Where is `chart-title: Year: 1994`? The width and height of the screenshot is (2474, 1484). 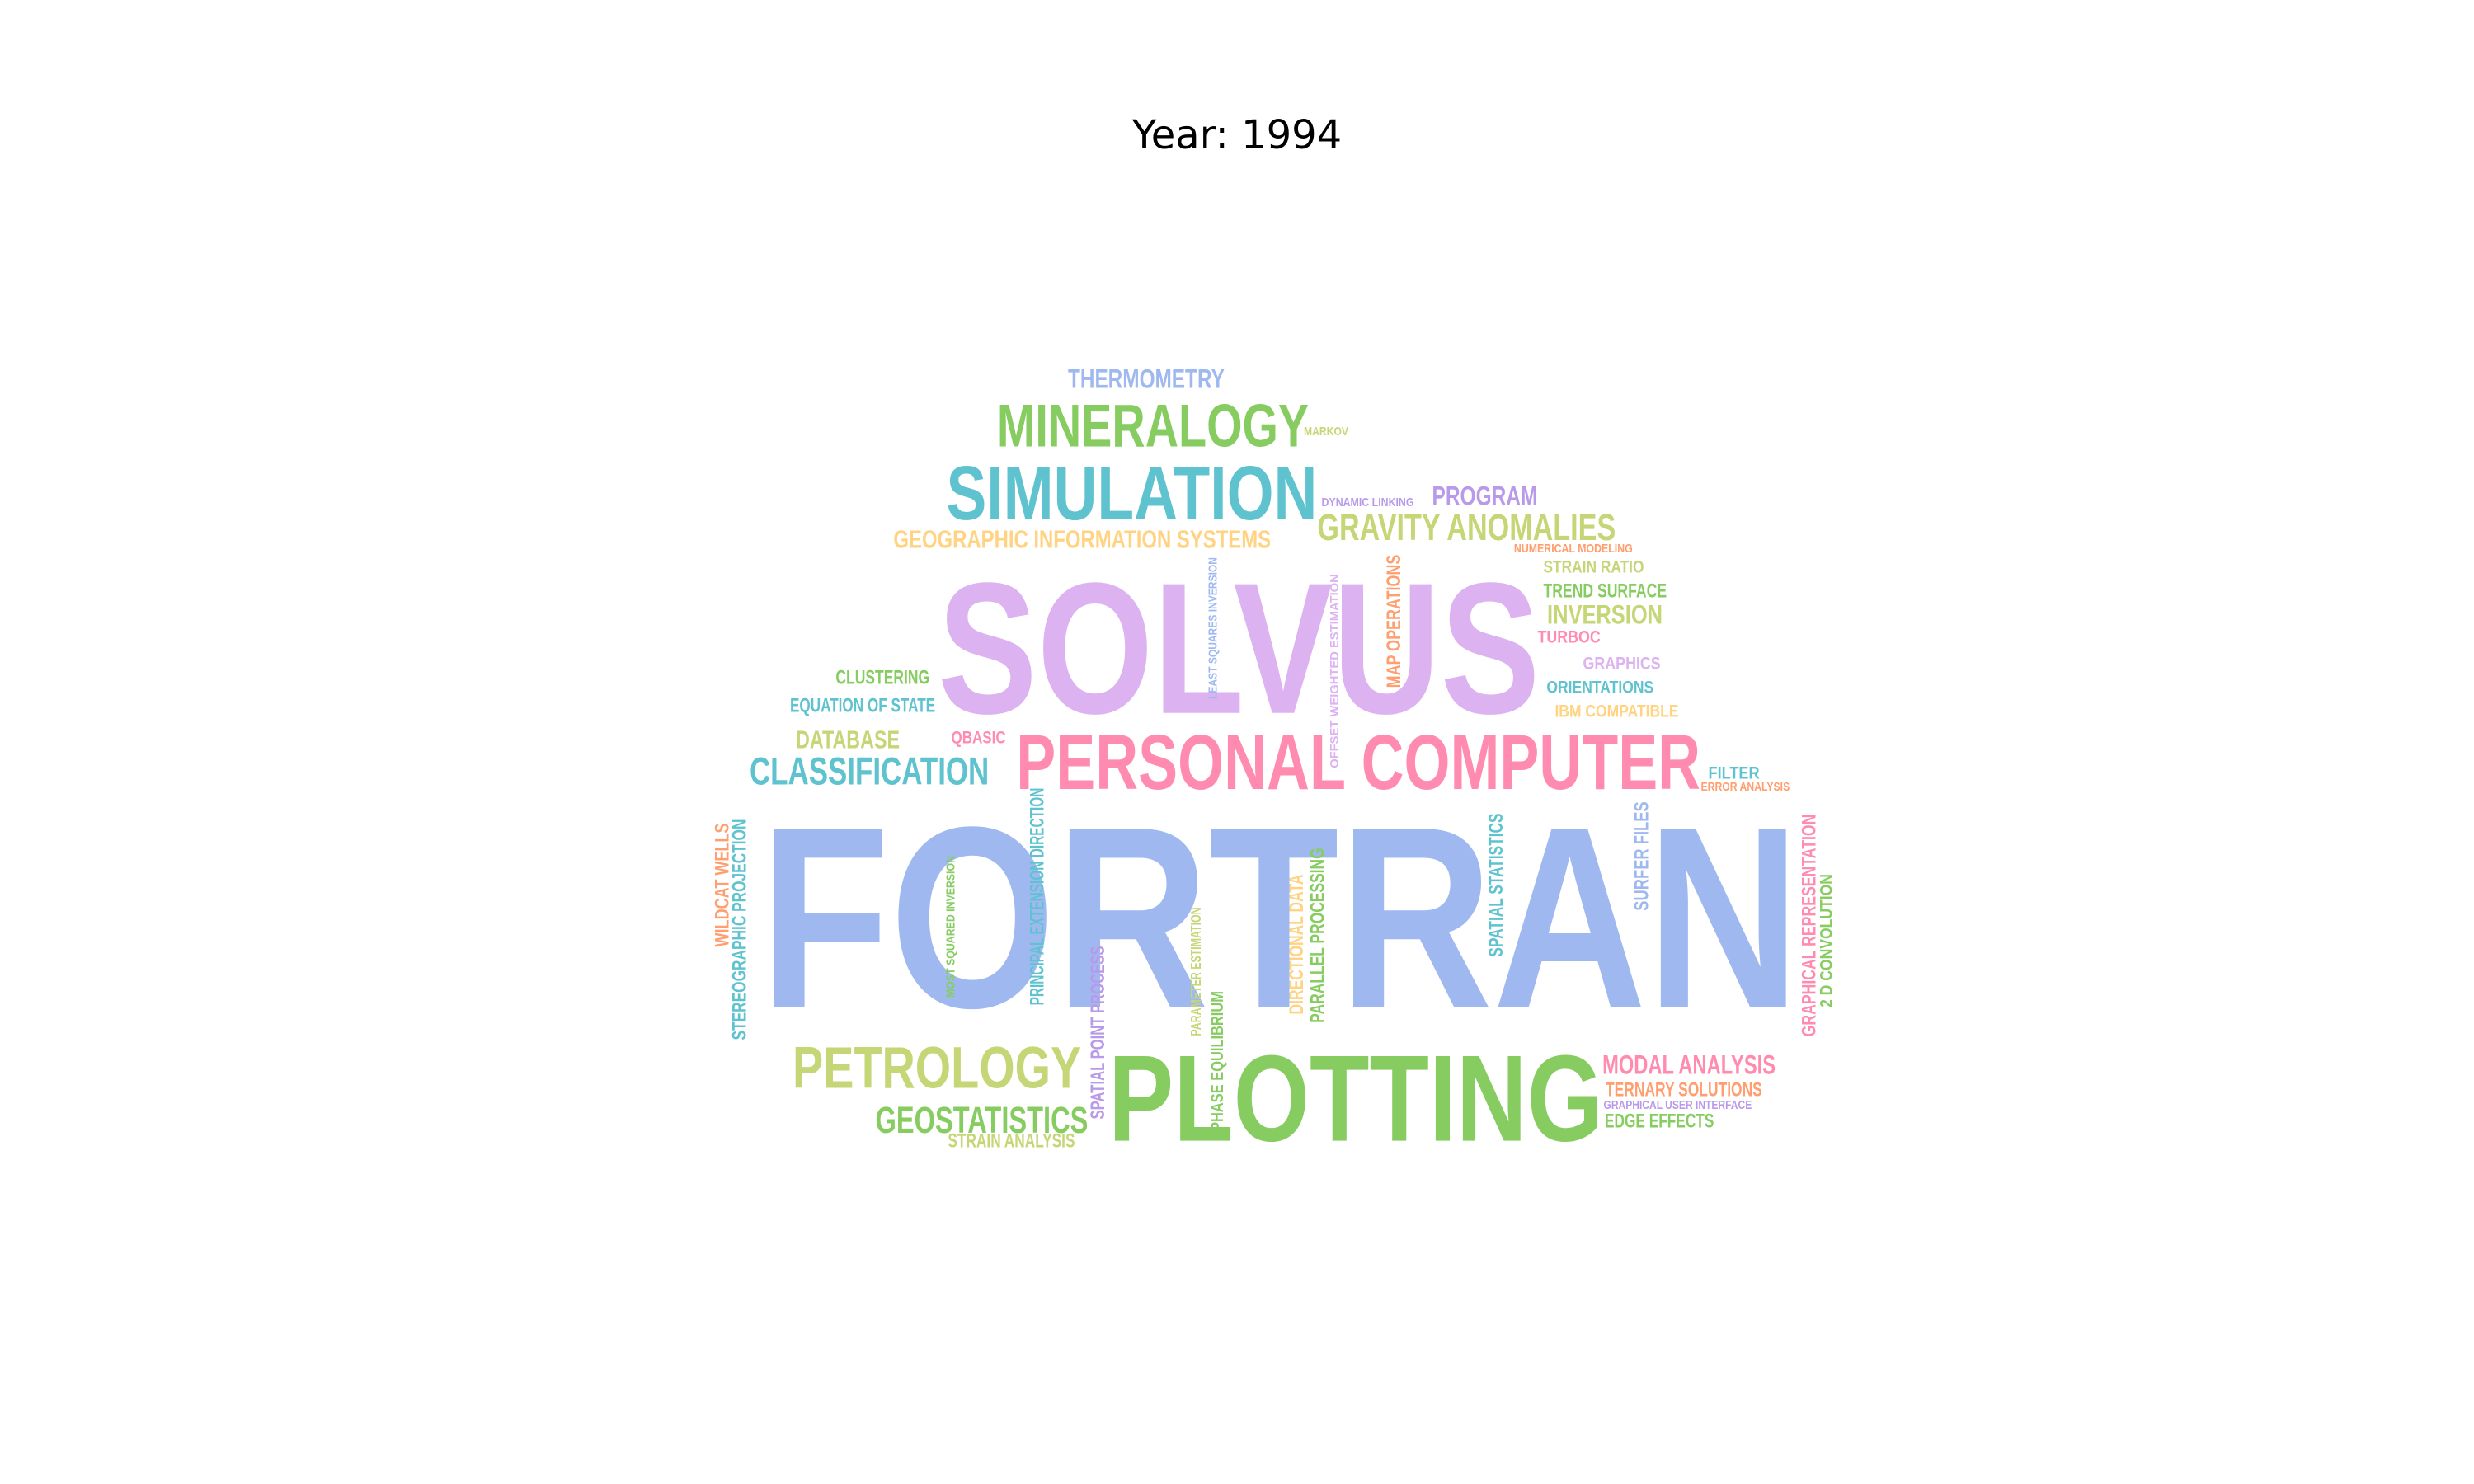
chart-title: Year: 1994 is located at coordinates (1237, 135).